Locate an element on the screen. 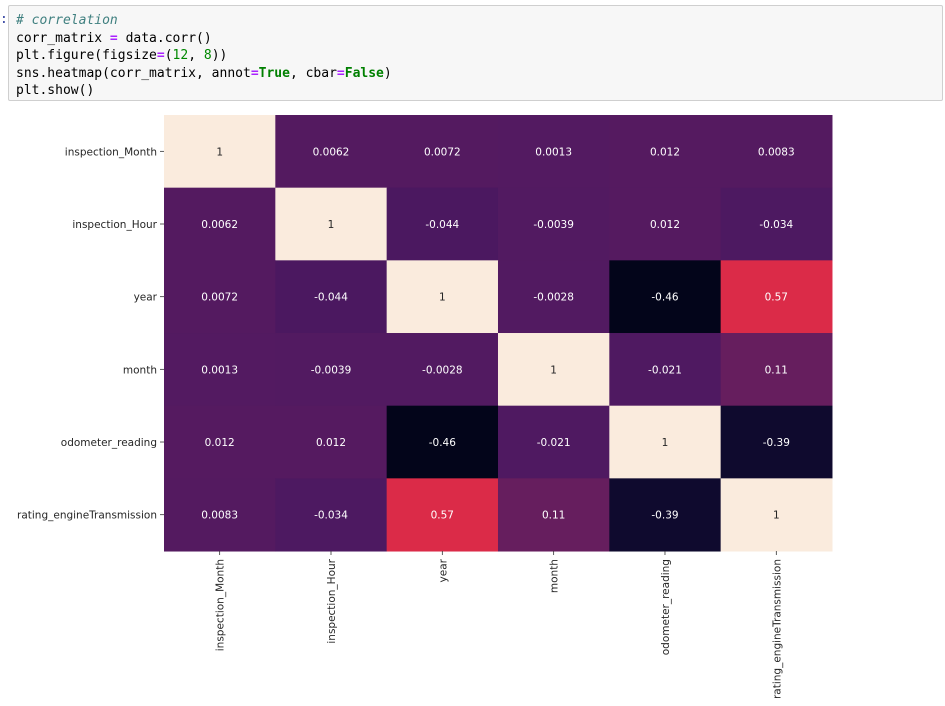  code-token: # correlation is located at coordinates (67, 20).